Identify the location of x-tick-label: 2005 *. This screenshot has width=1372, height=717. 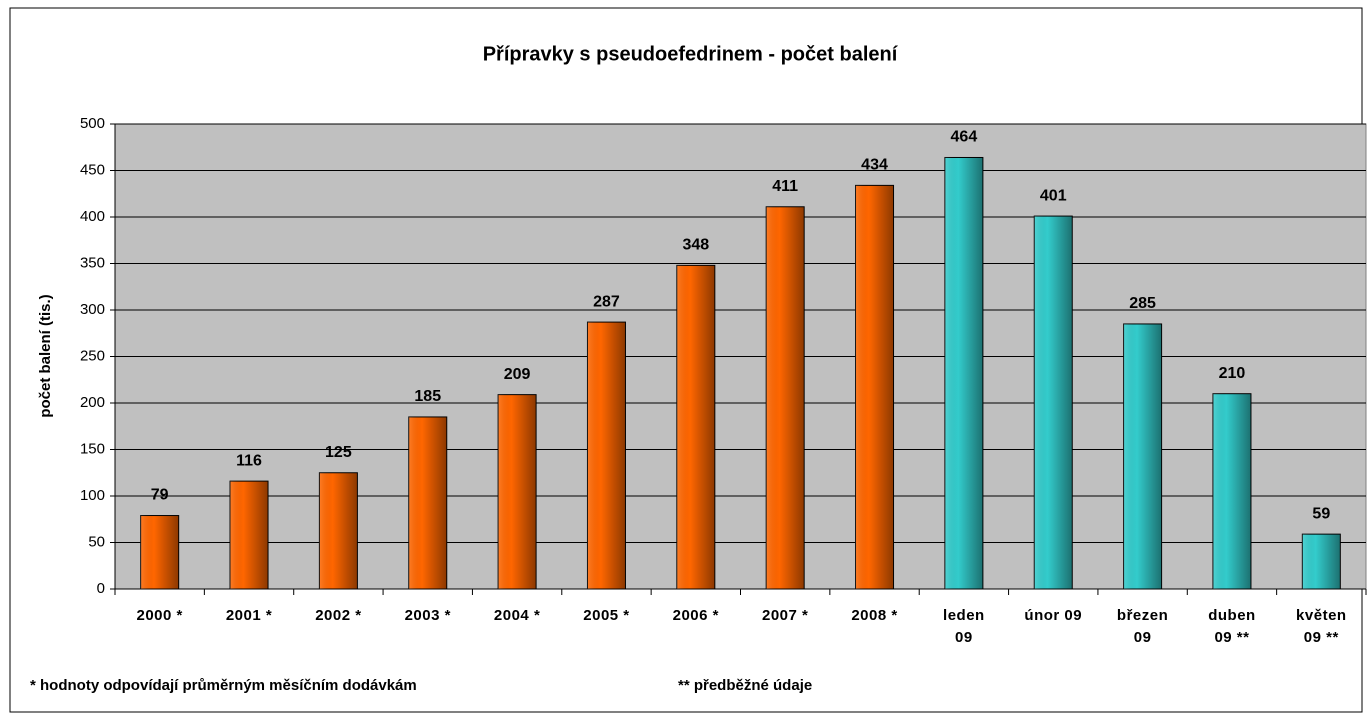
(606, 615).